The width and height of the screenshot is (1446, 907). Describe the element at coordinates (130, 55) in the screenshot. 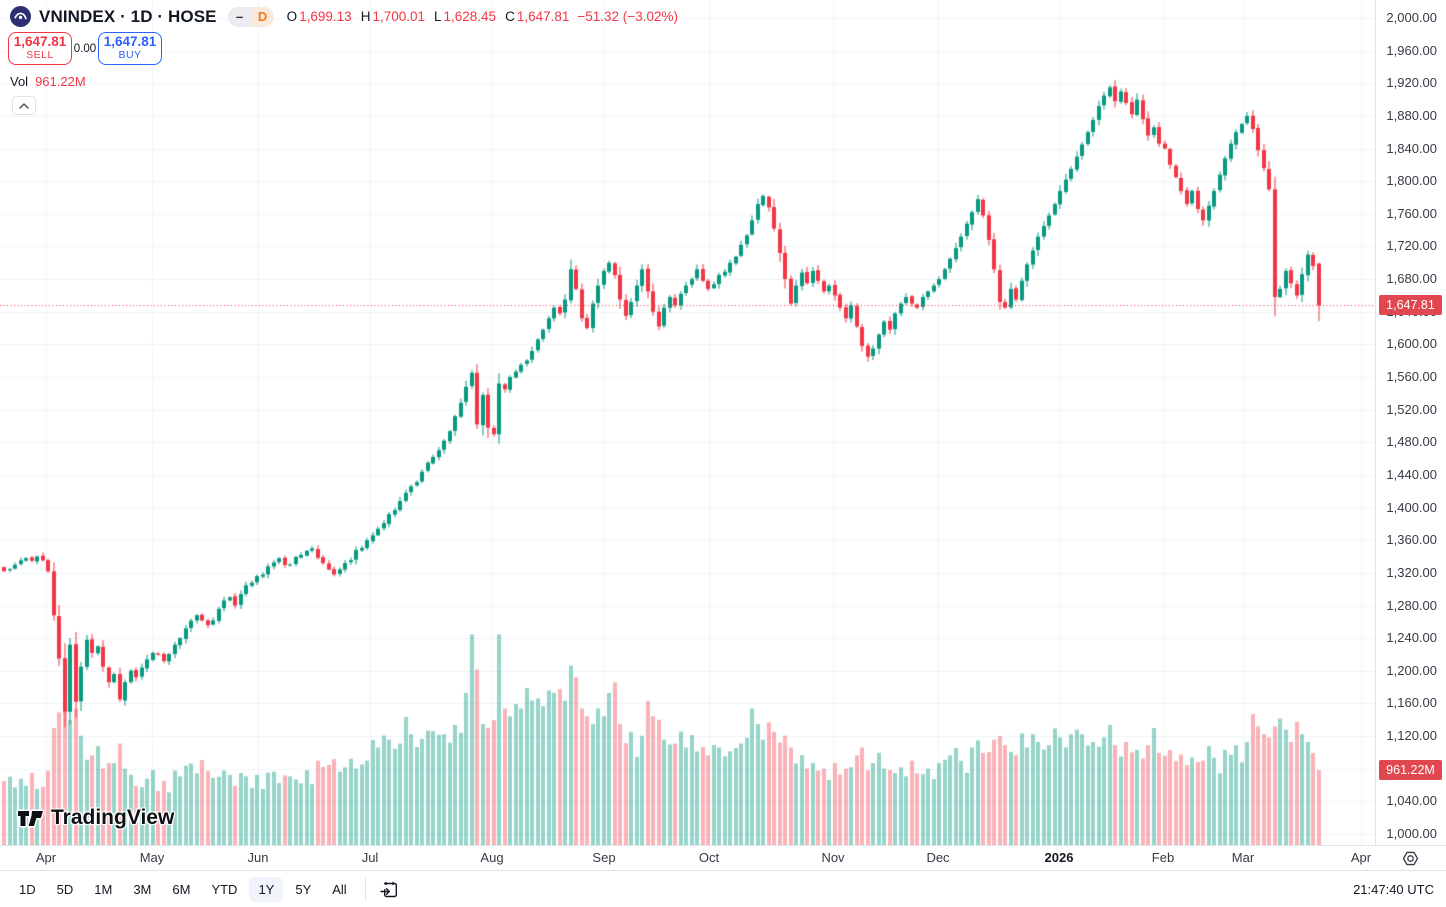

I see `buy-label: BUY` at that location.